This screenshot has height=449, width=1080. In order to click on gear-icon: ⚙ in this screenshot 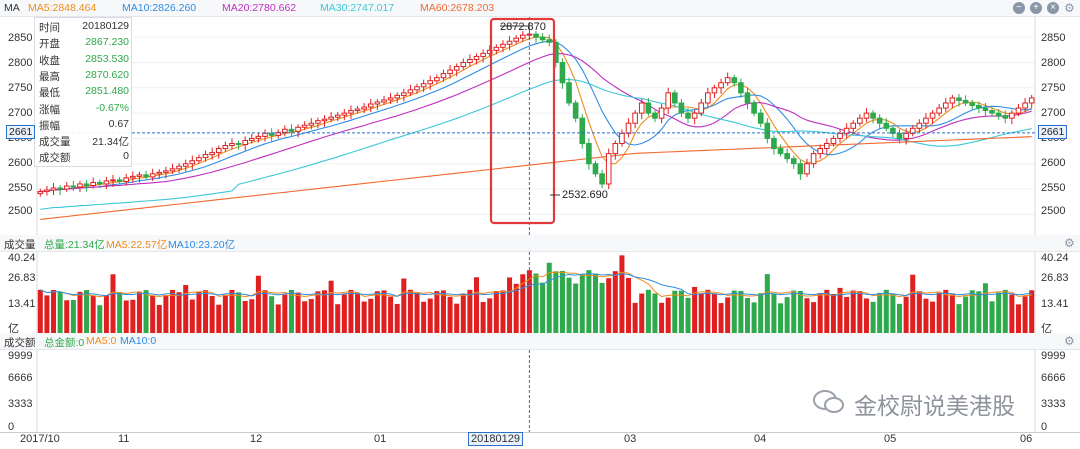, I will do `click(1069, 8)`.